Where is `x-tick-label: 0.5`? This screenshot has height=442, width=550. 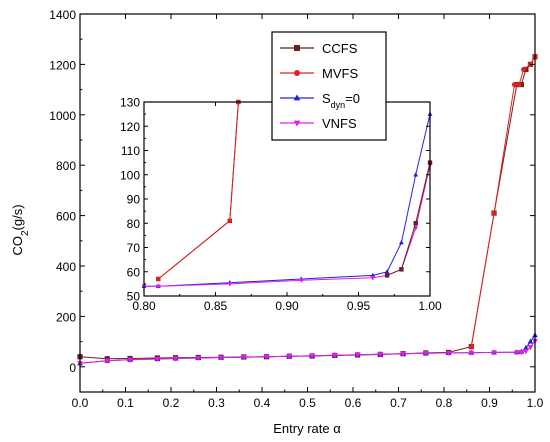 x-tick-label: 0.5 is located at coordinates (307, 403).